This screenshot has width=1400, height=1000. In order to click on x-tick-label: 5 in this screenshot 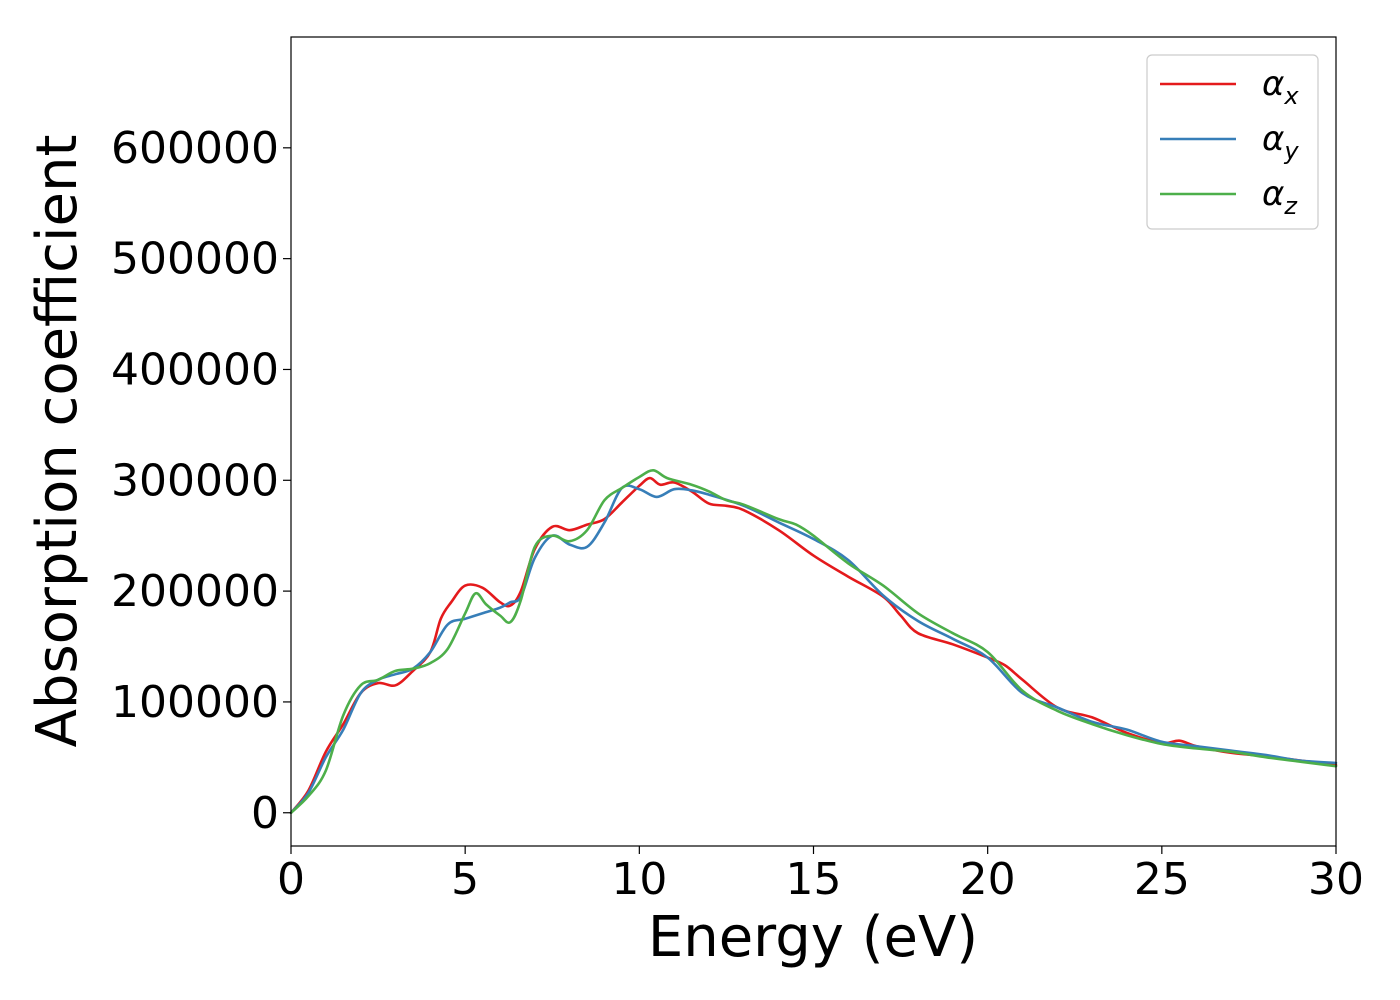, I will do `click(465, 879)`.